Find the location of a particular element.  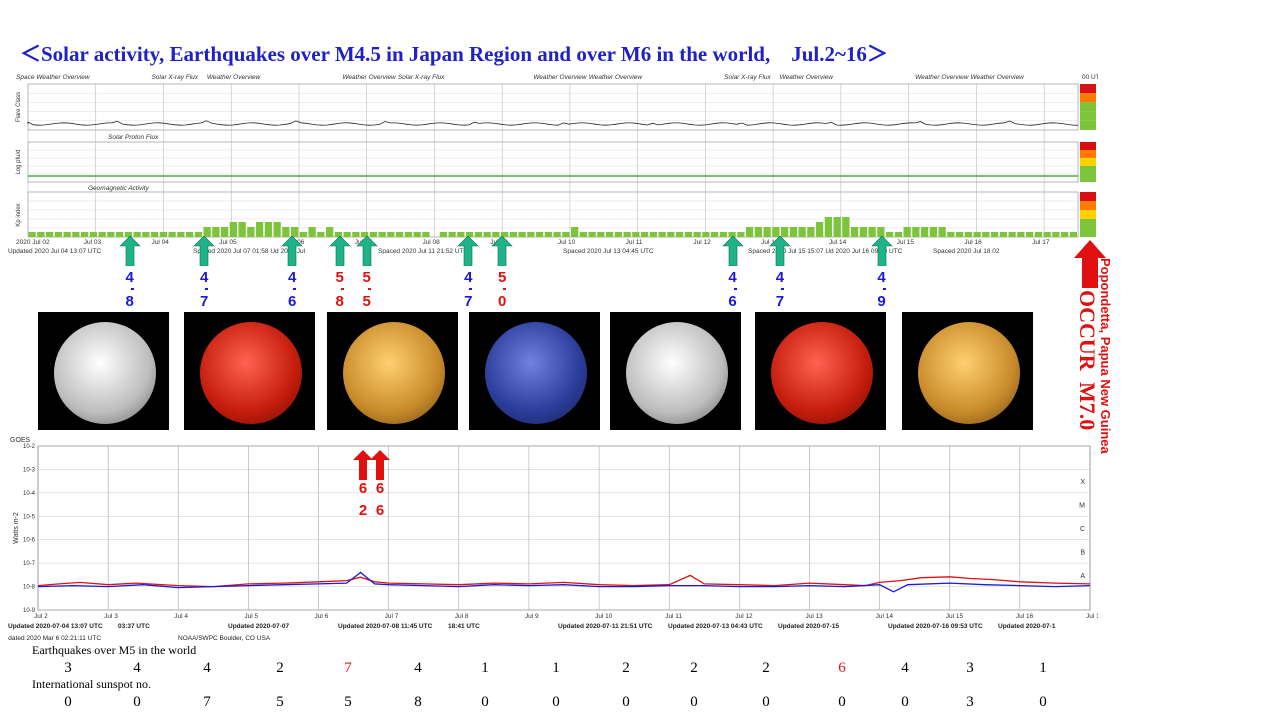

sunspot-count: 7 is located at coordinates (207, 702).